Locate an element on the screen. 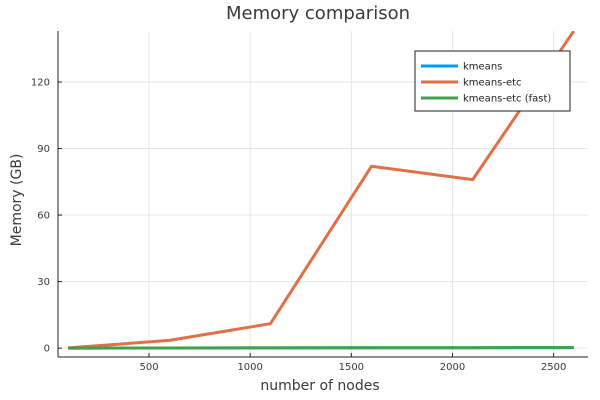 This screenshot has width=600, height=400. y-axis-label: Memory (GB) is located at coordinates (17, 200).